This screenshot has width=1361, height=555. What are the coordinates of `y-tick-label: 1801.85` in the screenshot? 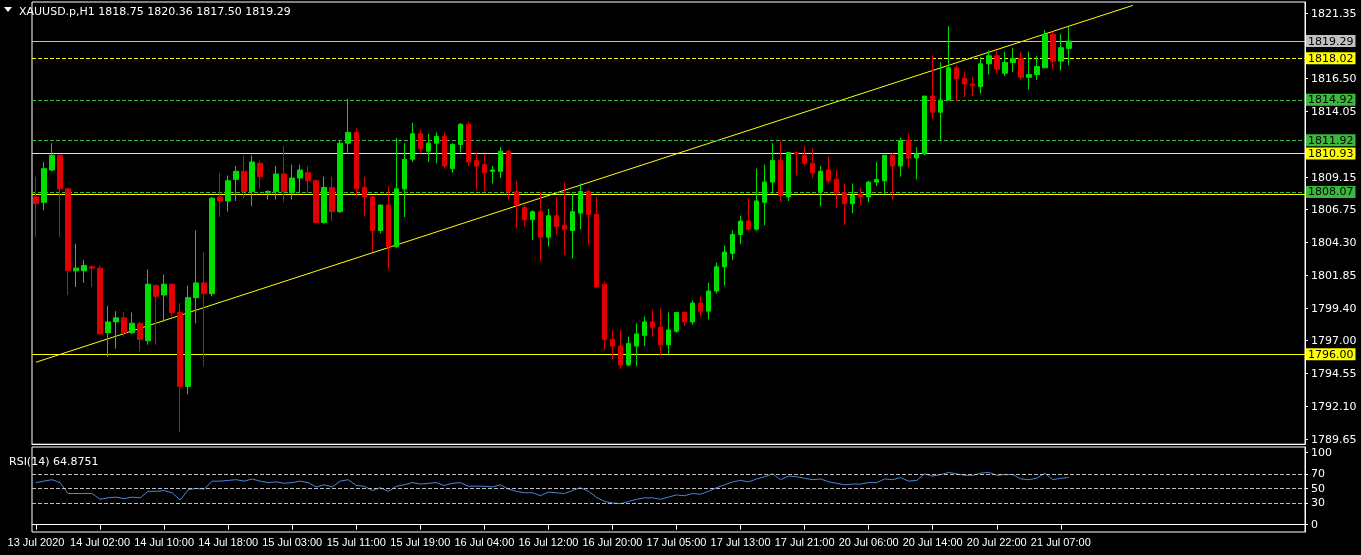 It's located at (1334, 276).